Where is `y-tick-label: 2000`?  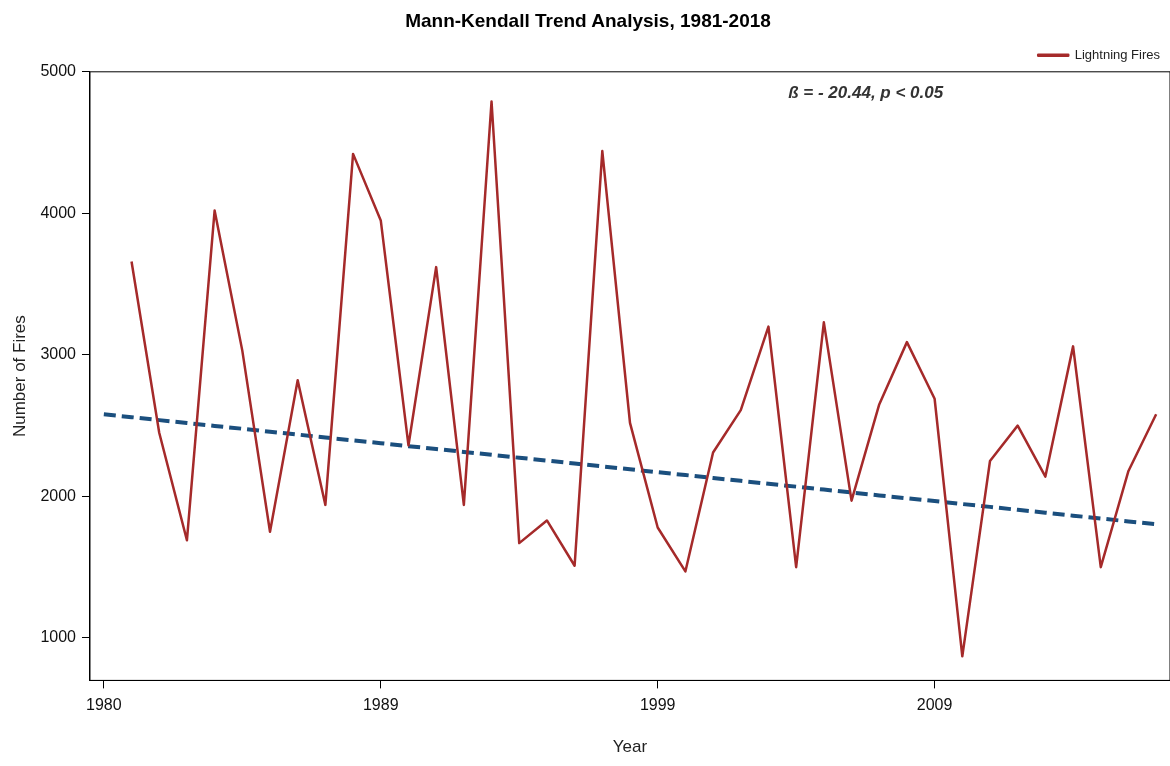 y-tick-label: 2000 is located at coordinates (58, 495).